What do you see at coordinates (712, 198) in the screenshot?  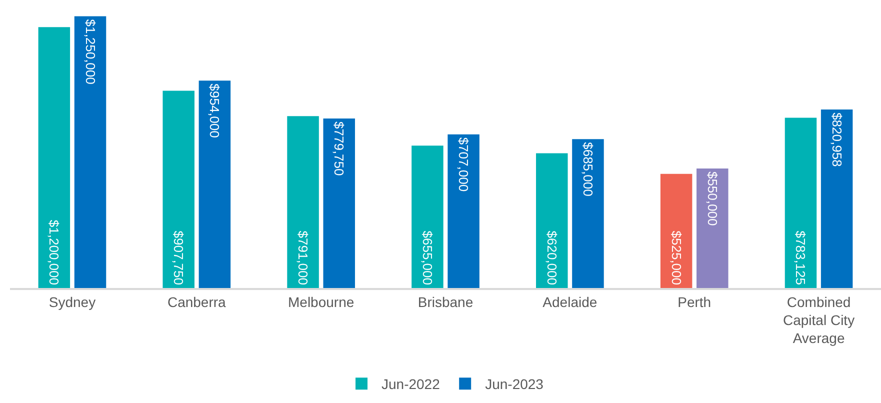 I see `data-label: $550,000` at bounding box center [712, 198].